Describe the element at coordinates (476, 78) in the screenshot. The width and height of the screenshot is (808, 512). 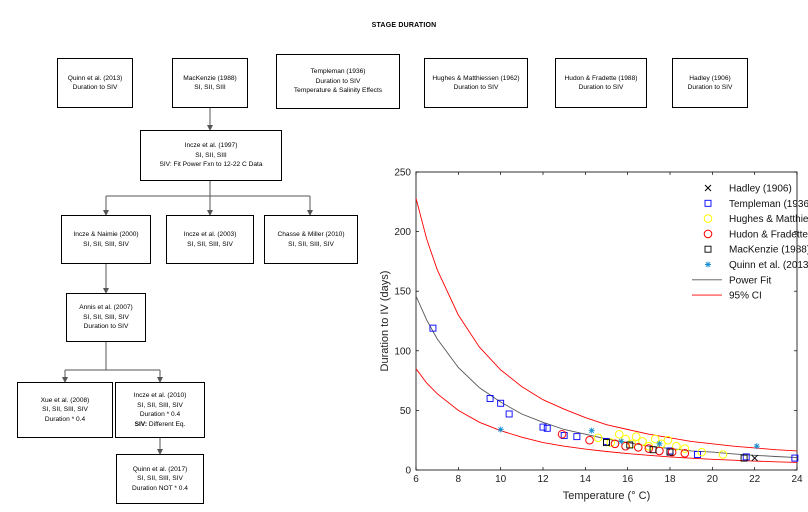
I see `box-line: Hughes & Matthiessen (1962)` at that location.